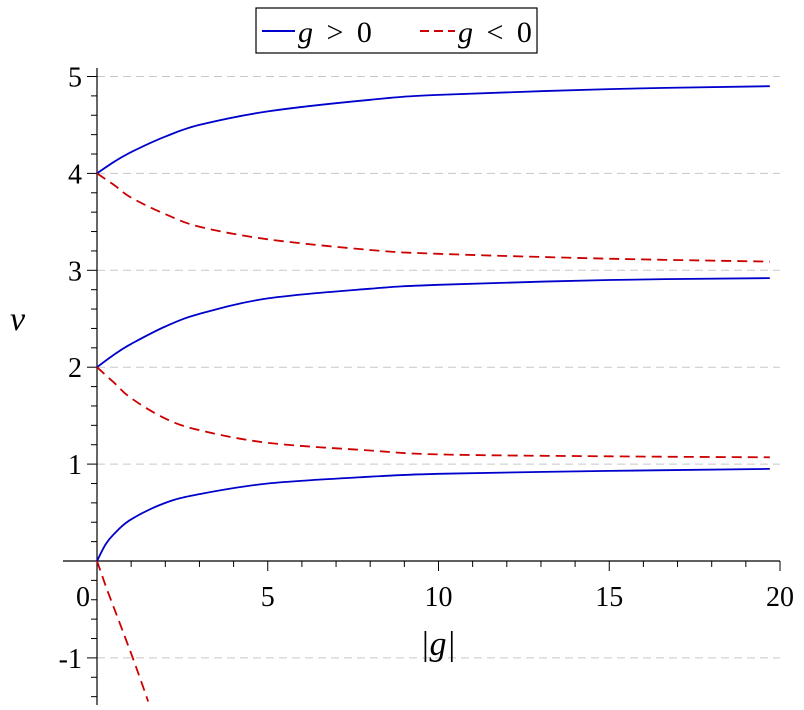  Describe the element at coordinates (609, 597) in the screenshot. I see `x-tick-label: 15` at that location.